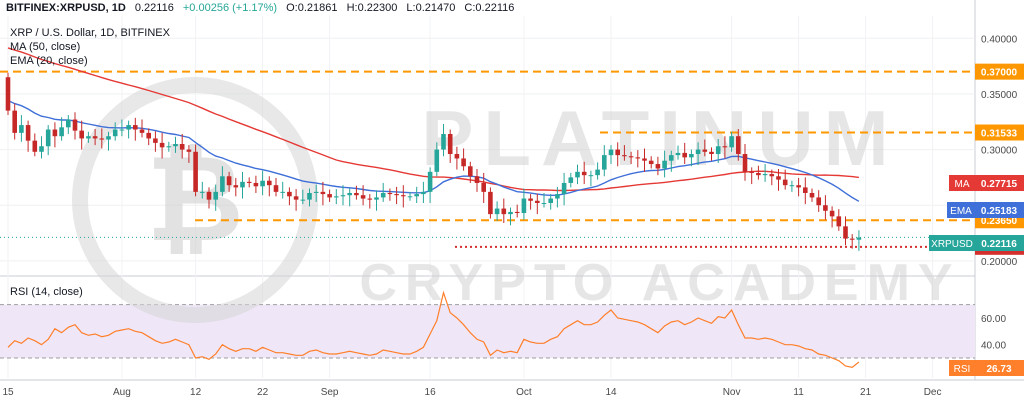  What do you see at coordinates (998, 369) in the screenshot?
I see `tag-value: 26.73` at bounding box center [998, 369].